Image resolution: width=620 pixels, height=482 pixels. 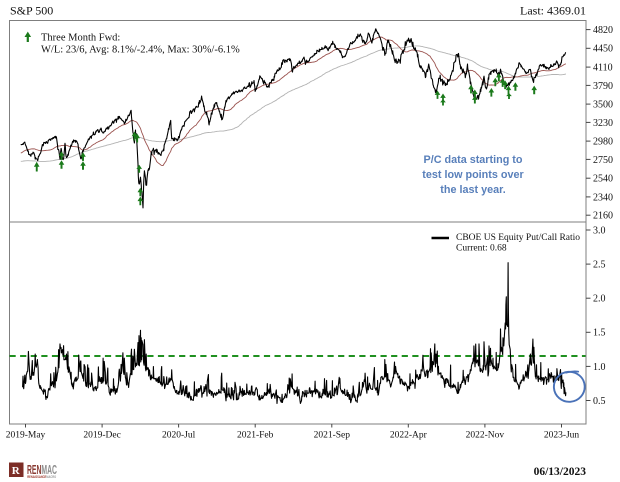 What do you see at coordinates (603, 142) in the screenshot?
I see `svg-text: 2980` at bounding box center [603, 142].